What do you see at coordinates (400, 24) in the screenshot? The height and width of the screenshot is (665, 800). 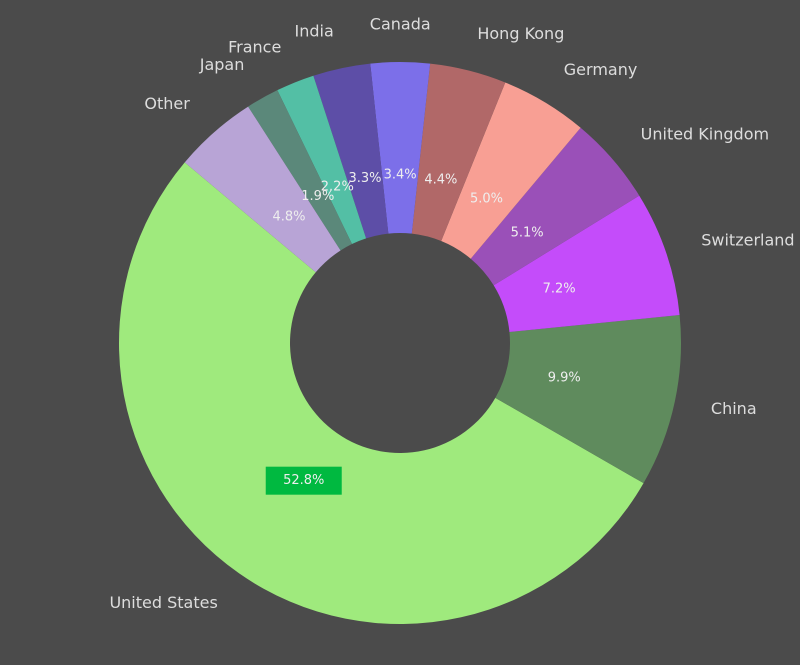 I see `category-label: Canada` at bounding box center [400, 24].